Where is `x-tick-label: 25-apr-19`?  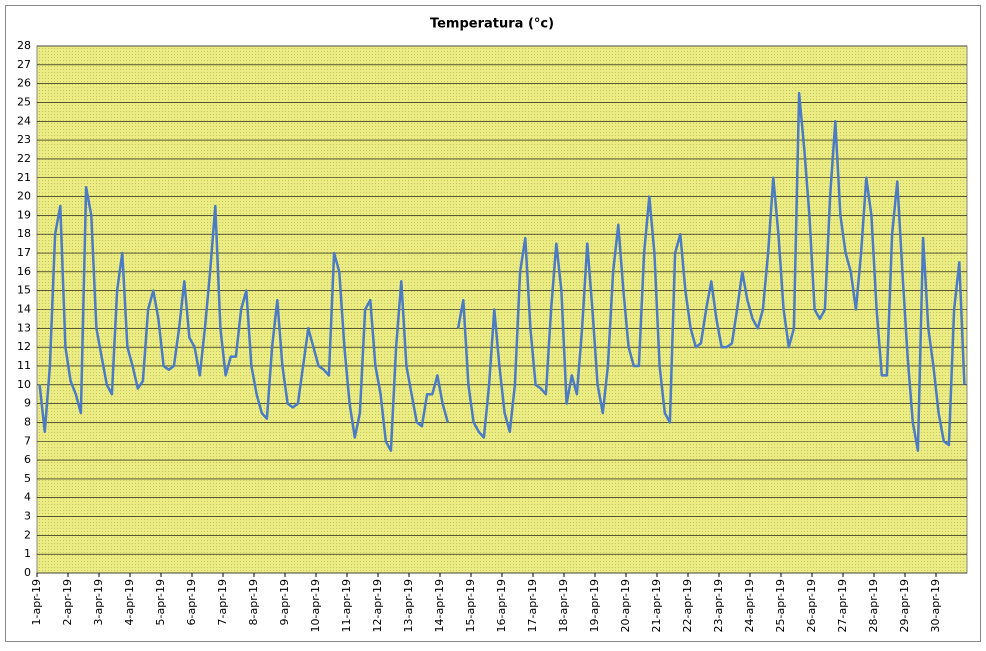 x-tick-label: 25-apr-19 is located at coordinates (780, 605).